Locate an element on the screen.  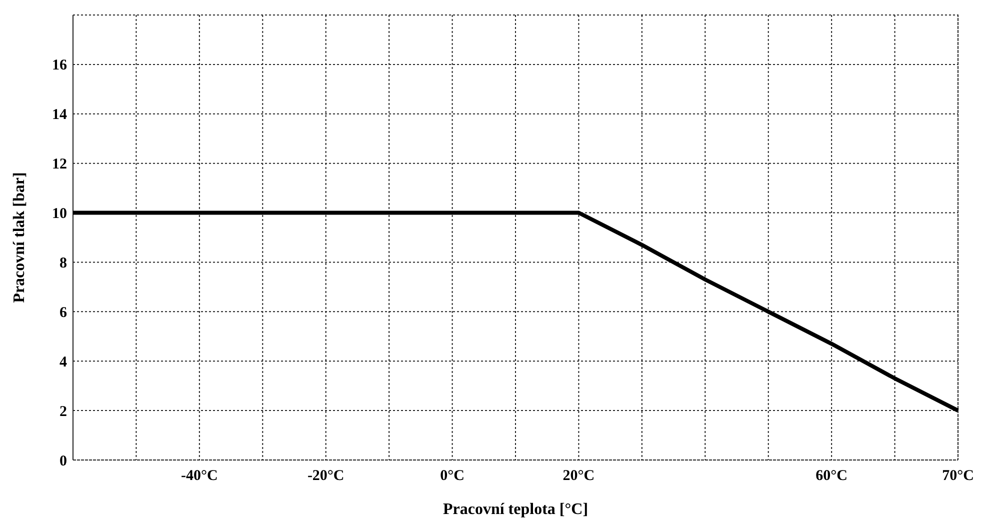
y-tick-label: 6 is located at coordinates (64, 312).